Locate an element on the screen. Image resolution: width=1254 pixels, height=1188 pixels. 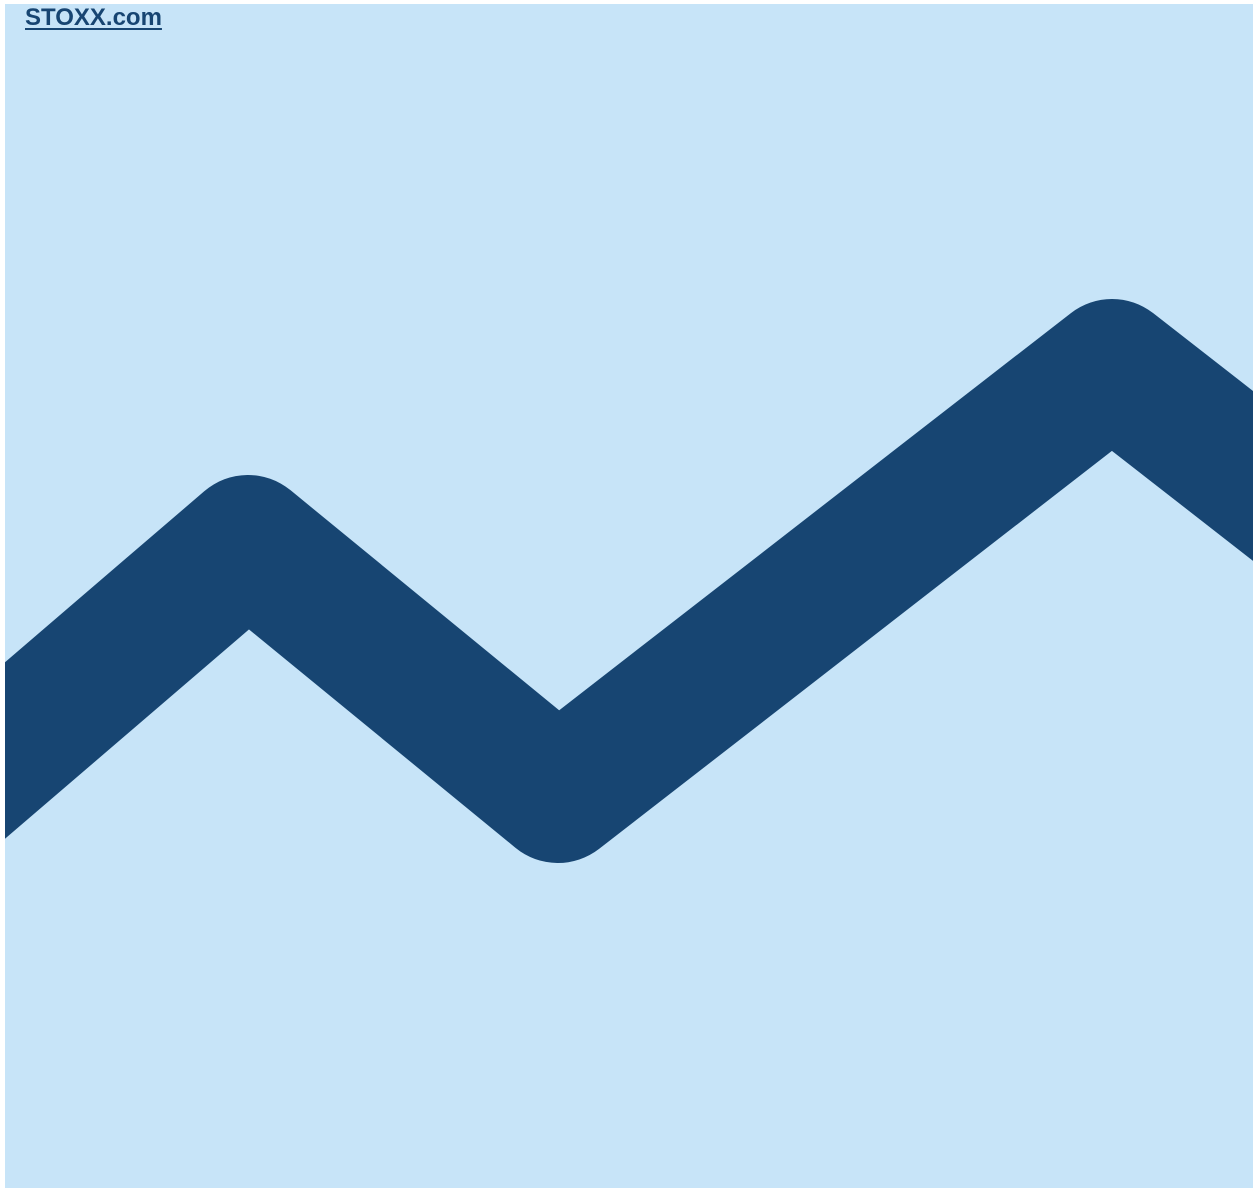
stoxx-home-link: STOXX.com is located at coordinates (93, 17).